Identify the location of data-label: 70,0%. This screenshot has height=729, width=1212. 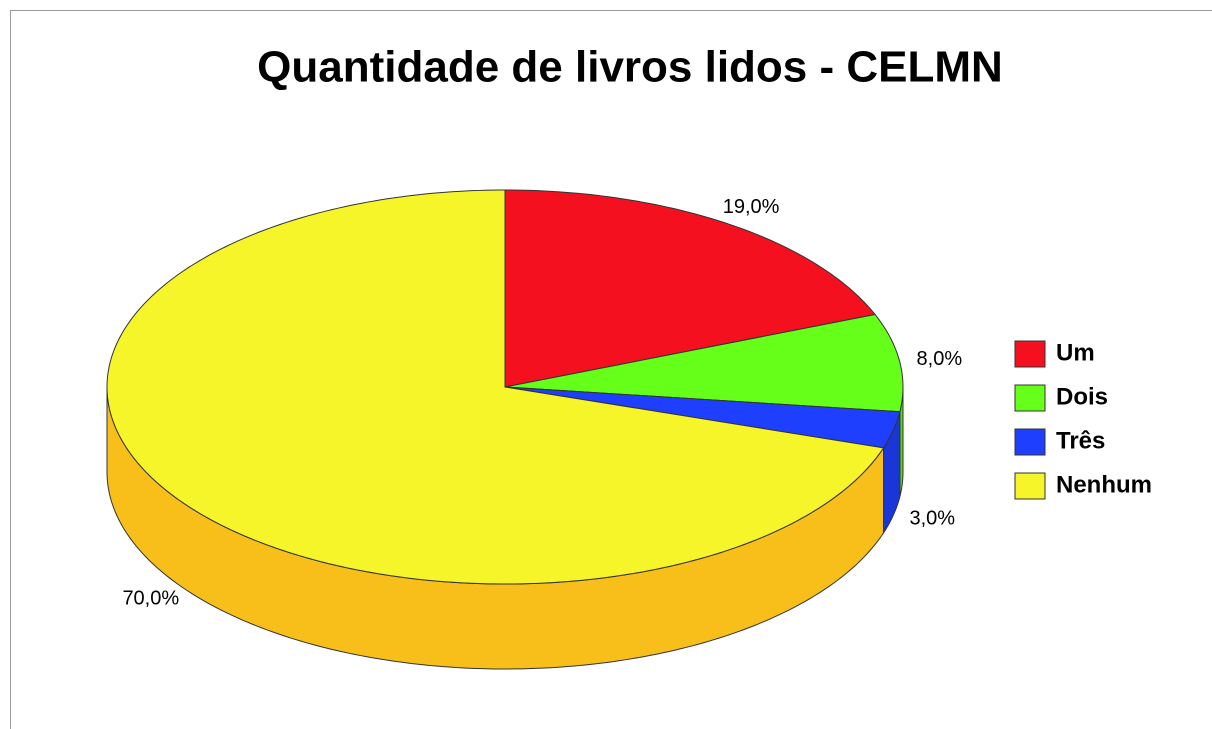
(150, 599).